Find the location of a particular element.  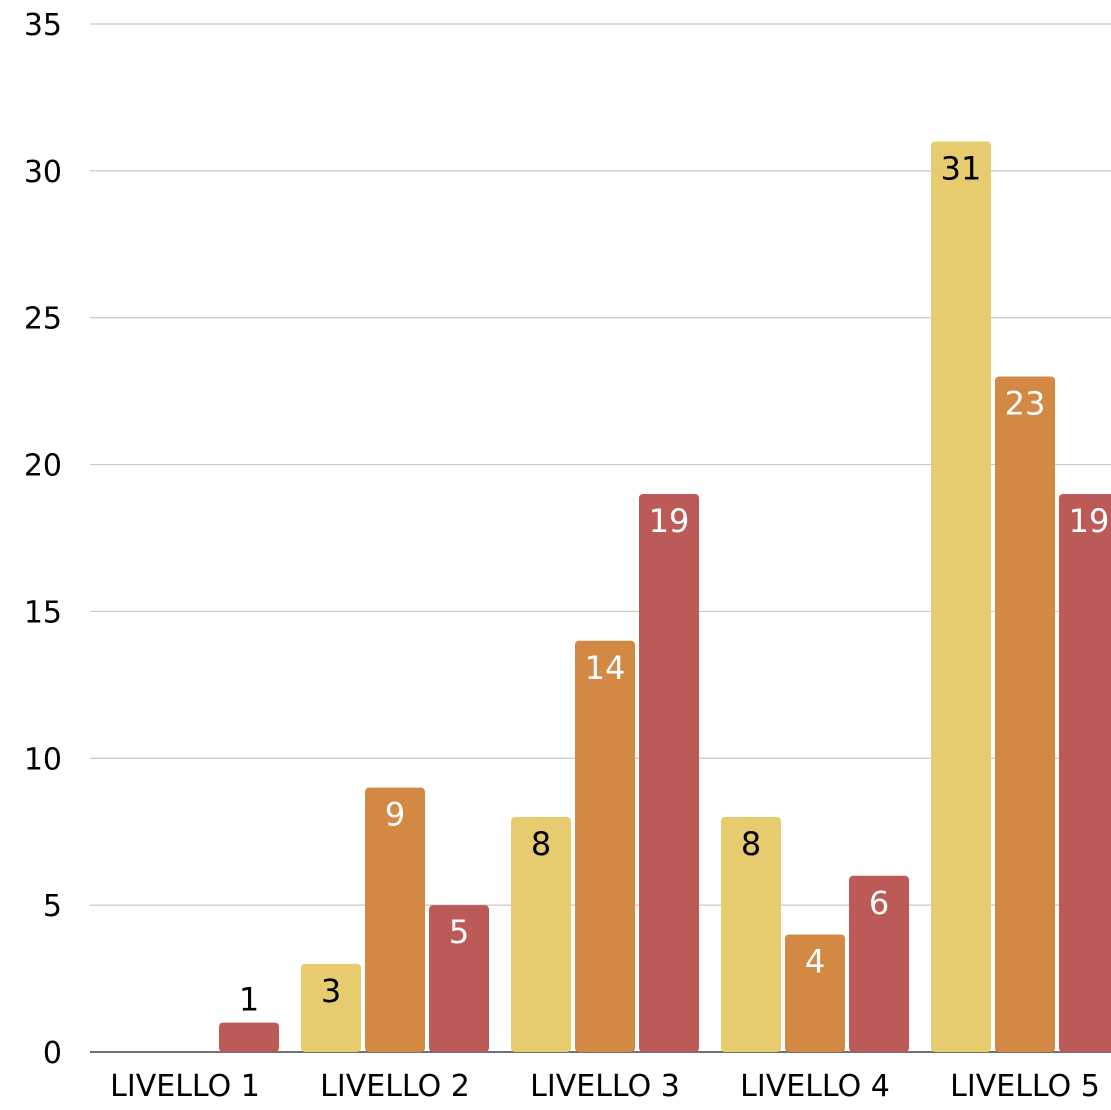

y-tick-label: 5 is located at coordinates (52, 906).